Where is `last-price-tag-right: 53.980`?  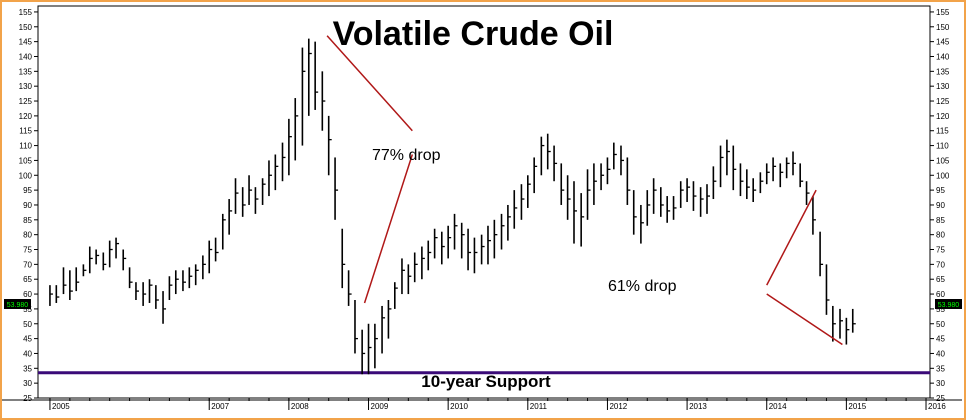
last-price-tag-right: 53.980 is located at coordinates (948, 304).